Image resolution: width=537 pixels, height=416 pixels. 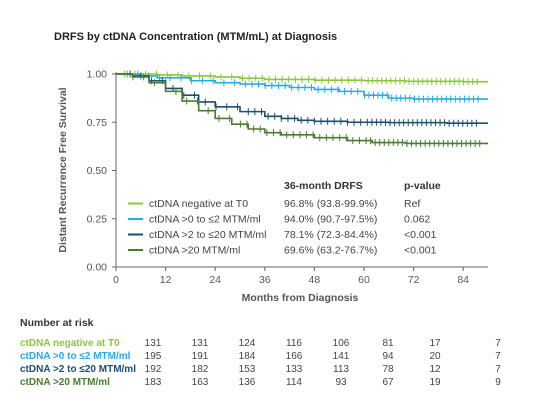 What do you see at coordinates (153, 356) in the screenshot?
I see `risk-value: 195` at bounding box center [153, 356].